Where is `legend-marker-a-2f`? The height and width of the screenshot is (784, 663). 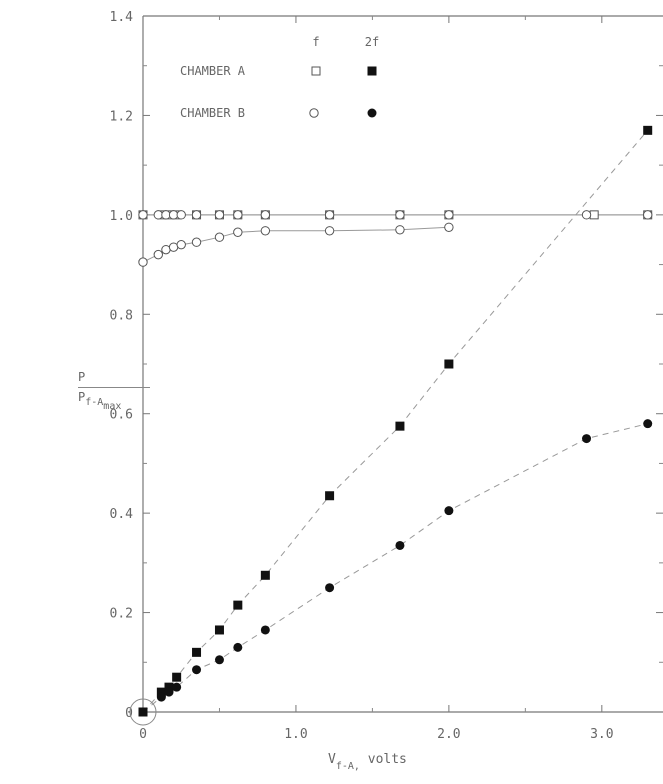
legend-marker-a-2f is located at coordinates (372, 71).